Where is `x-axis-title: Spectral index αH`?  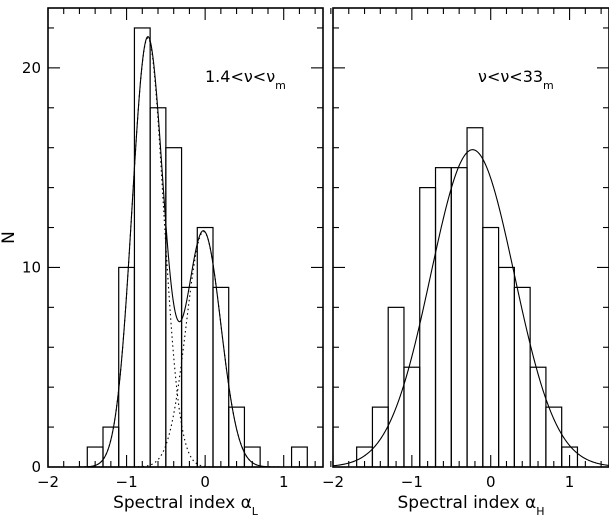 x-axis-title: Spectral index αH is located at coordinates (471, 504).